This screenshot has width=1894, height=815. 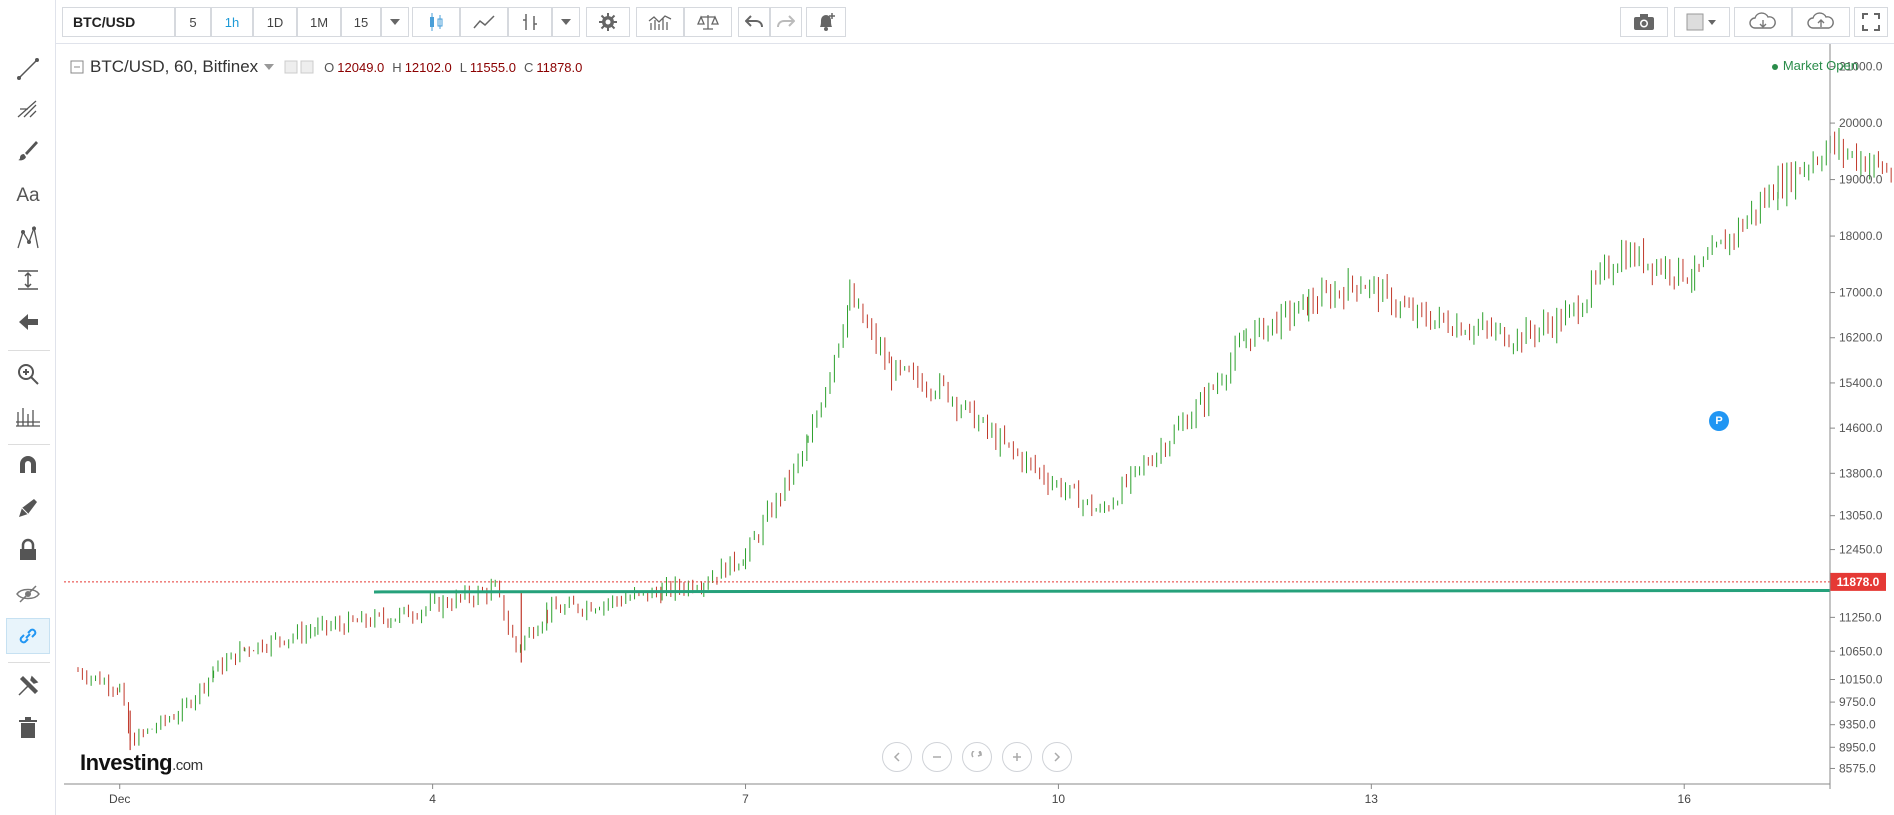 I want to click on pattern-icon, so click(x=28, y=237).